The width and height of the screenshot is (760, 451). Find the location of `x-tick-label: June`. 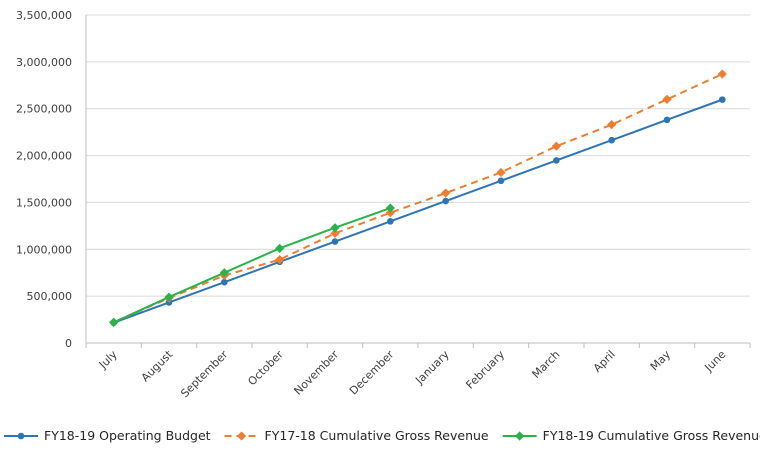

x-tick-label: June is located at coordinates (715, 361).